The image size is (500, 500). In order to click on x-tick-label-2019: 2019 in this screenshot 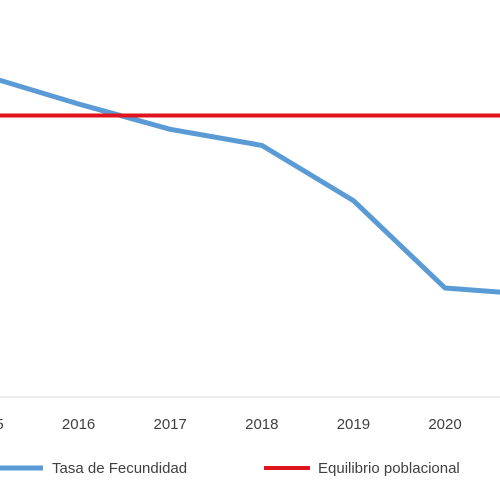, I will do `click(353, 424)`.